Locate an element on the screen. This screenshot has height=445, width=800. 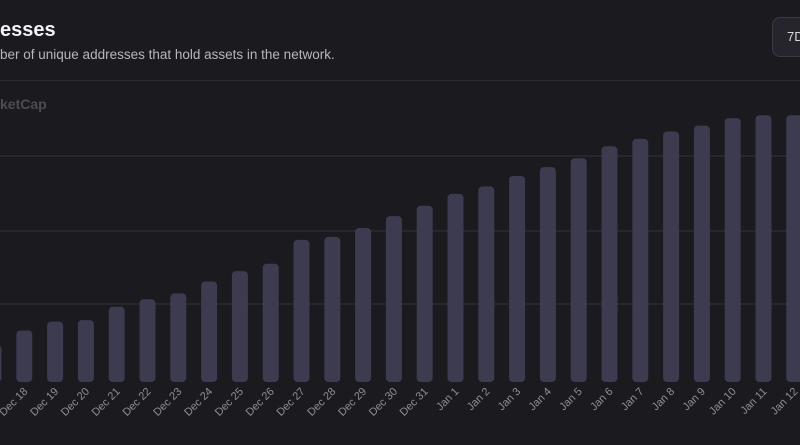
x-tick-label: Jan 12 is located at coordinates (784, 402).